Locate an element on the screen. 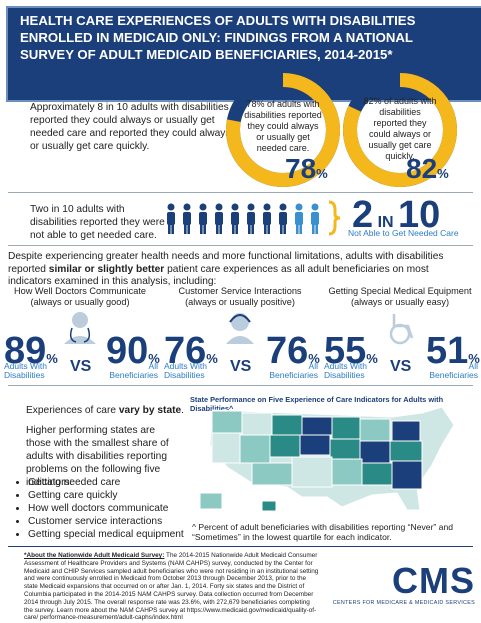  stat-value: 51 is located at coordinates (447, 351).